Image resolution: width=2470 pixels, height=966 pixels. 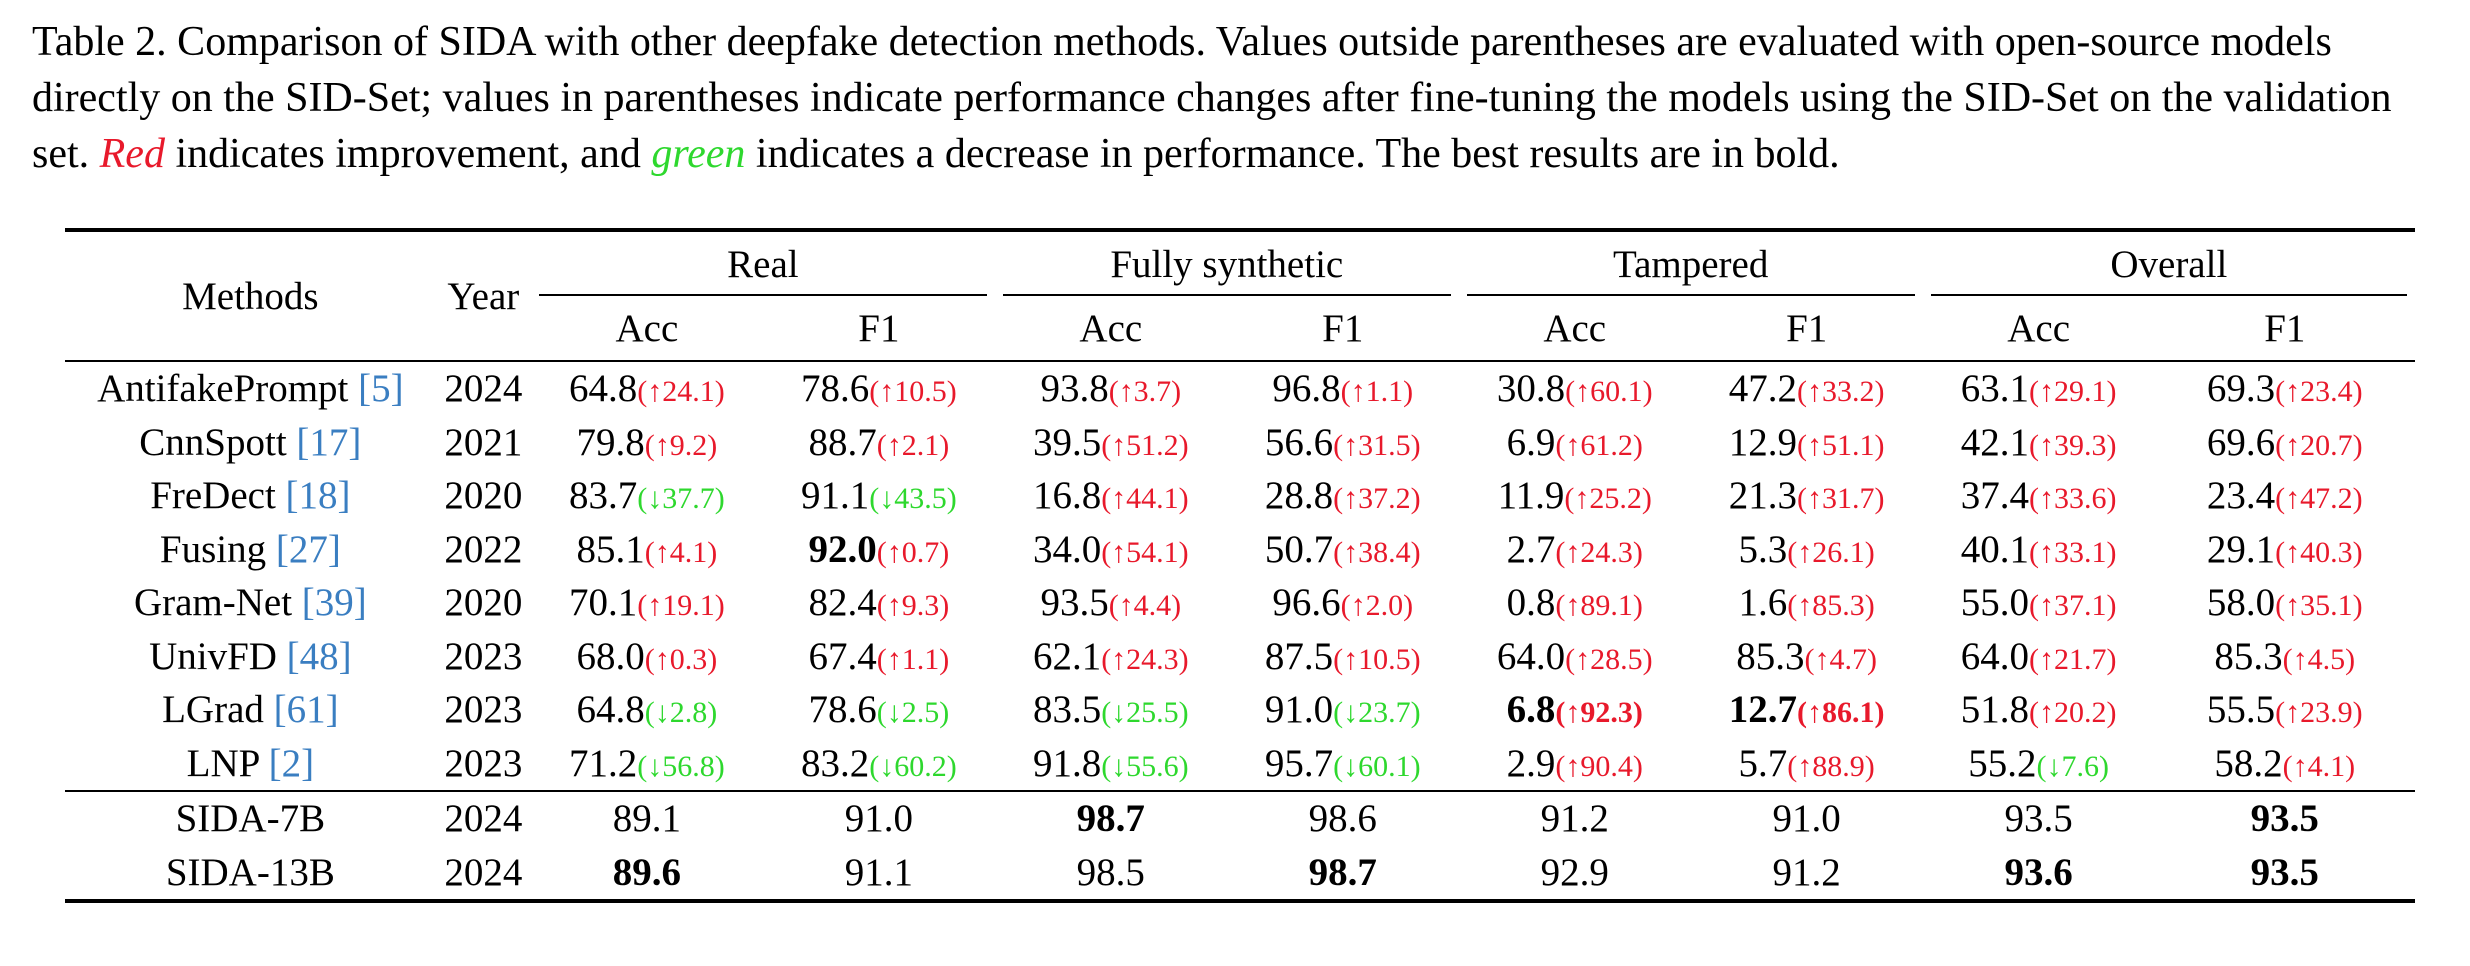 What do you see at coordinates (835, 763) in the screenshot?
I see `metric-value: 83.2` at bounding box center [835, 763].